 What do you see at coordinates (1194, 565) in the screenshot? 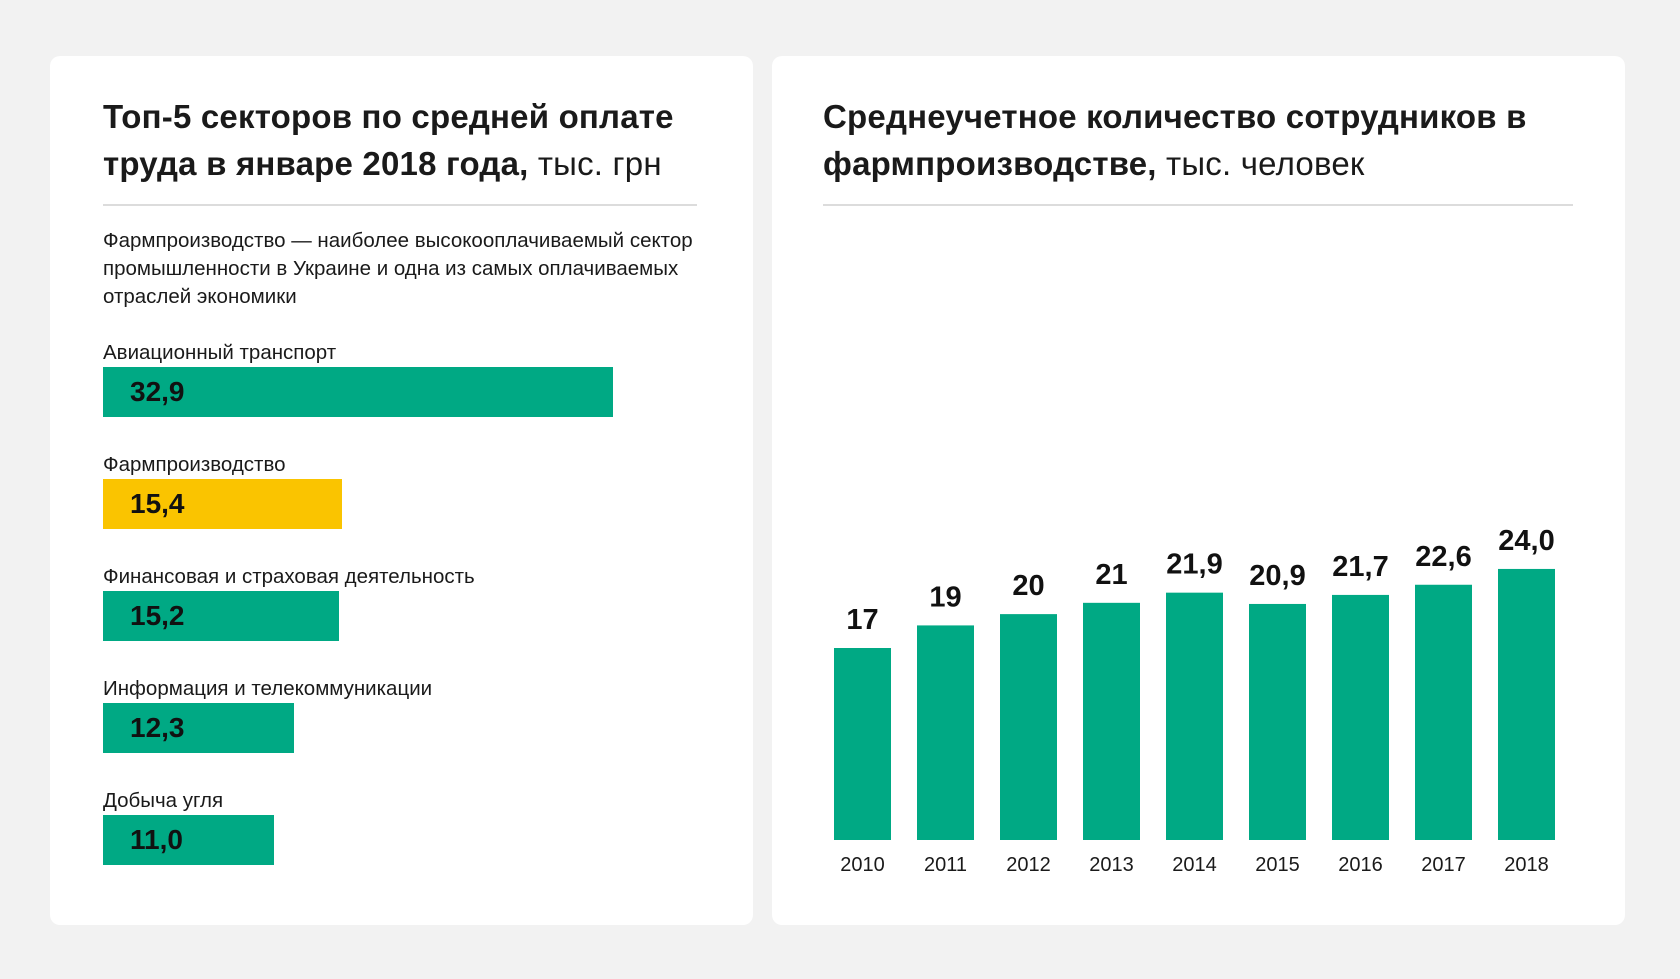
I see `employees-bar-value: 21,9` at bounding box center [1194, 565].